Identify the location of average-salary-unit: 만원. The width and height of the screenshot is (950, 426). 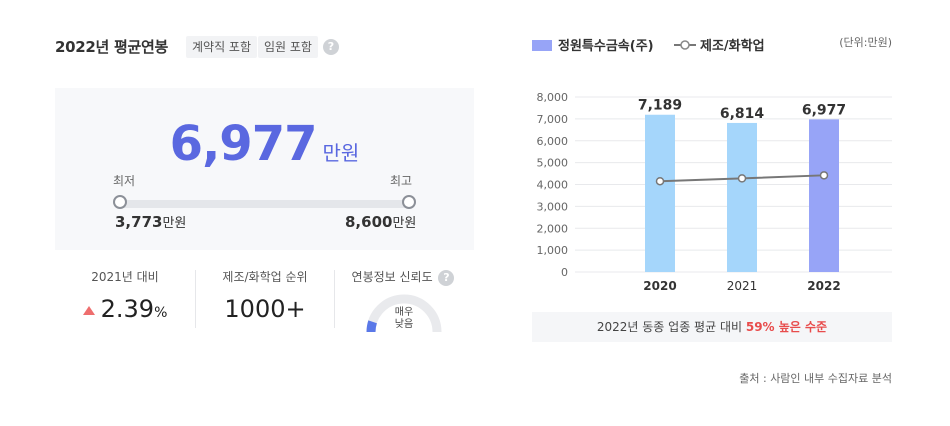
(341, 153).